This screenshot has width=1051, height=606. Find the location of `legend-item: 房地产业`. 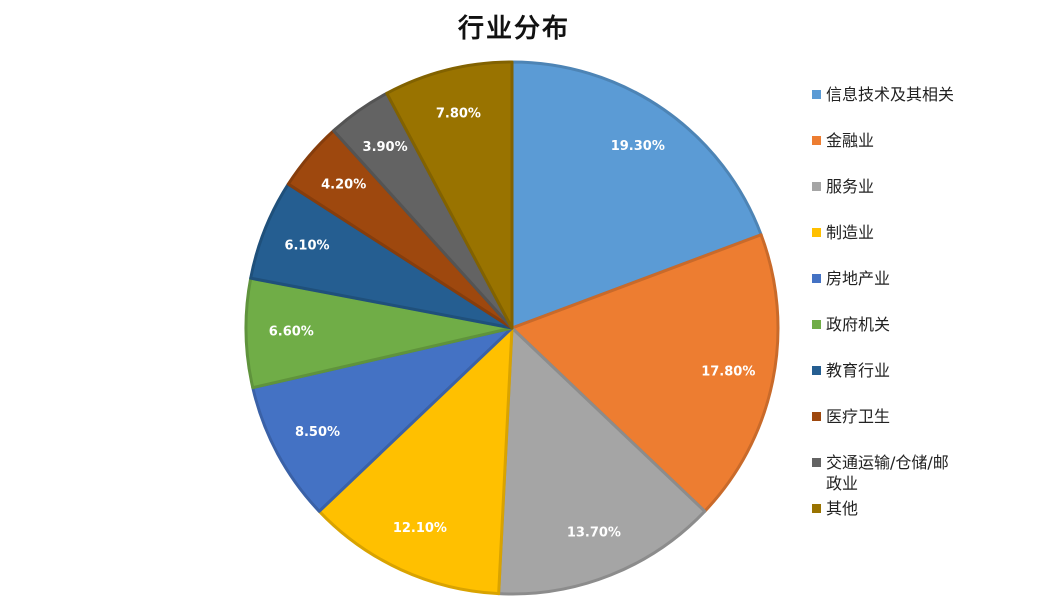

legend-item: 房地产业 is located at coordinates (884, 278).